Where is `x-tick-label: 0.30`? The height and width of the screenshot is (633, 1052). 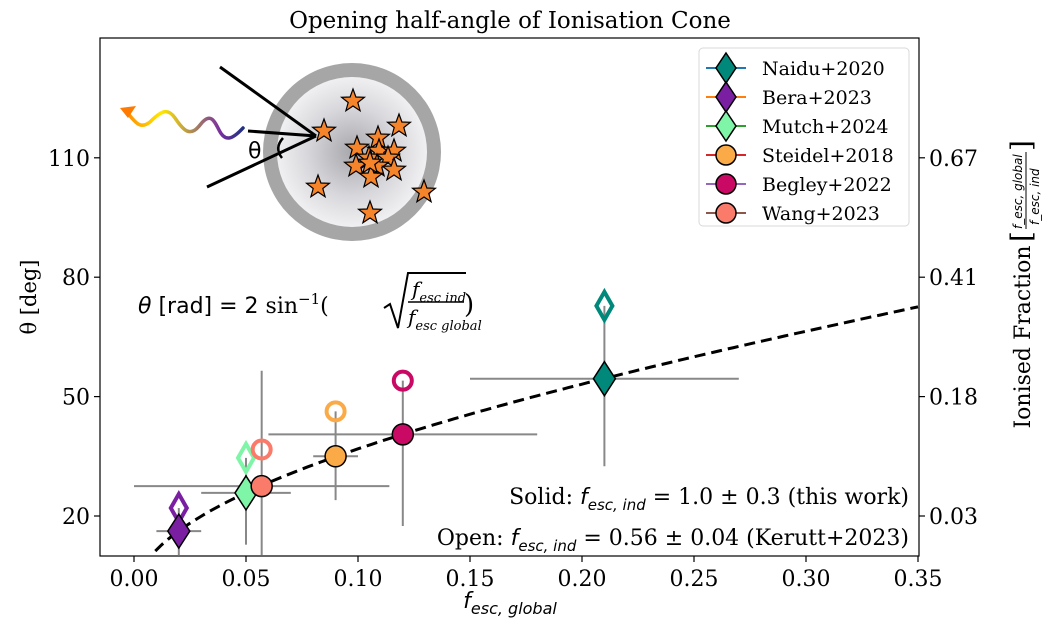 x-tick-label: 0.30 is located at coordinates (806, 579).